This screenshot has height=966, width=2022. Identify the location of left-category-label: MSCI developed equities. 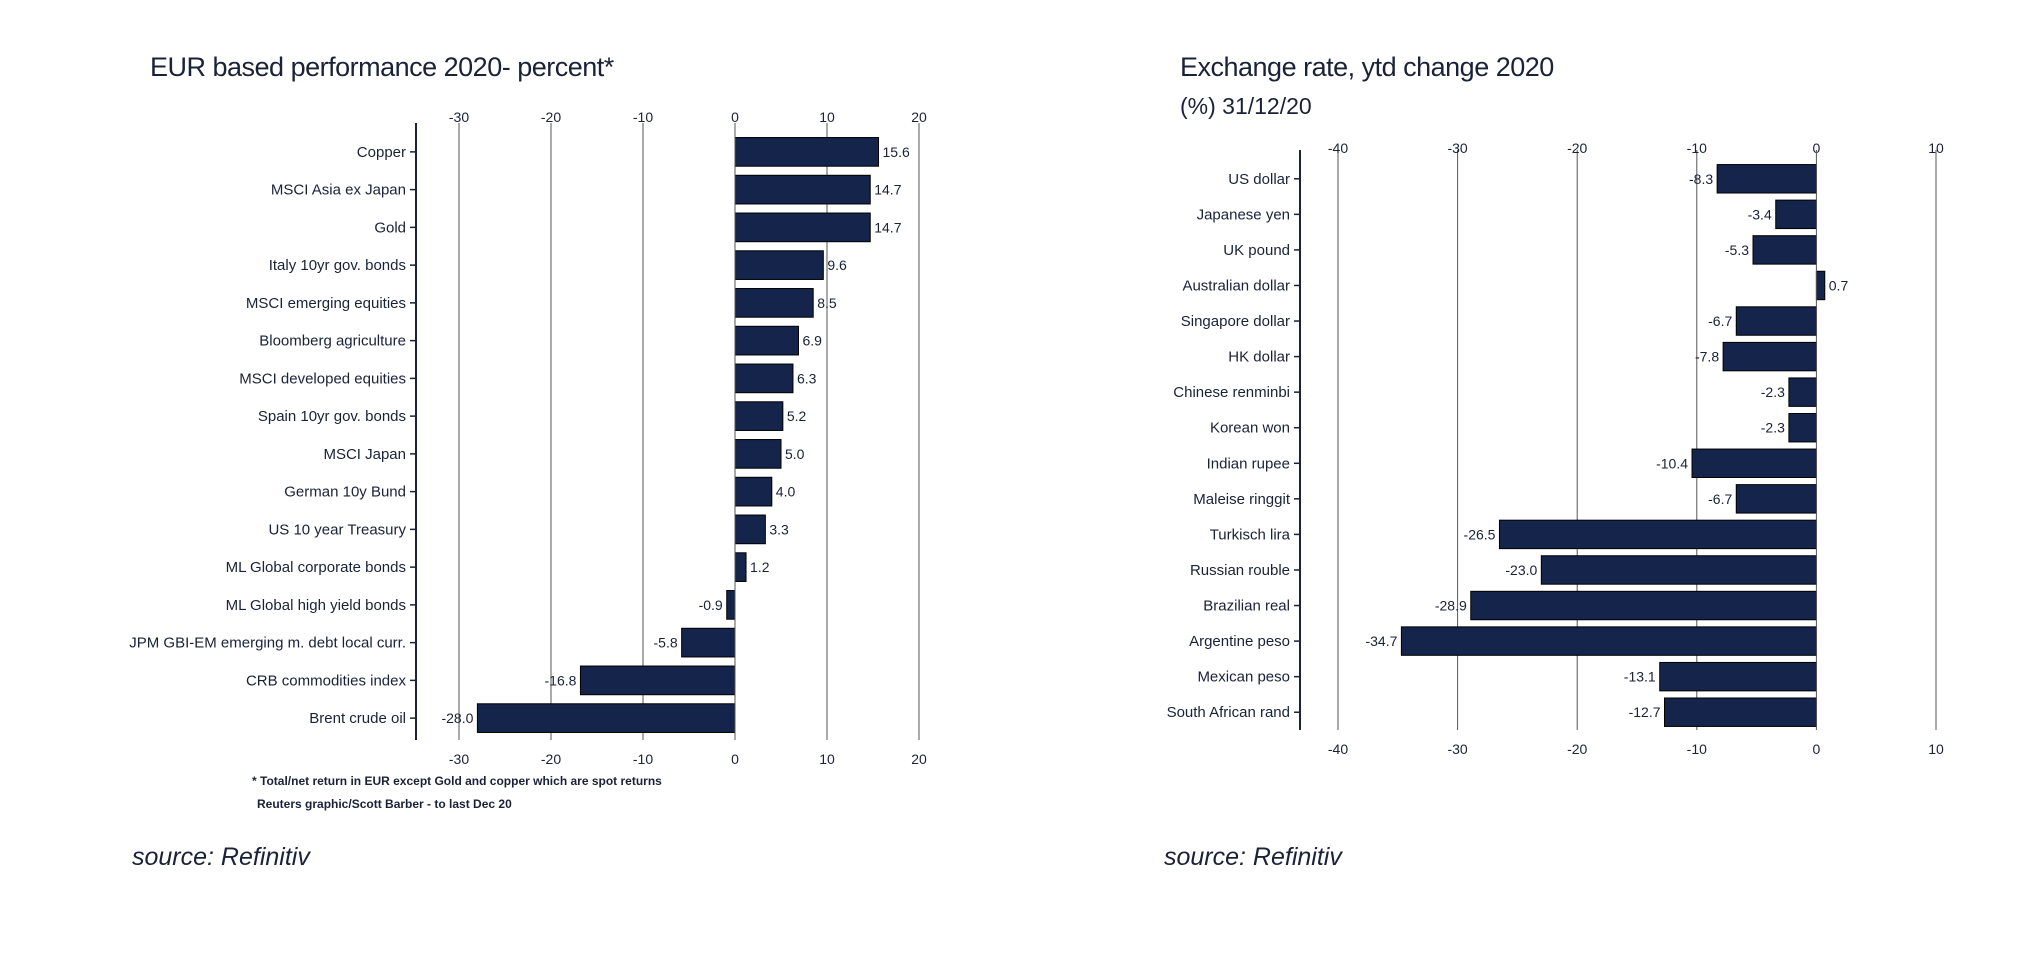
(322, 378).